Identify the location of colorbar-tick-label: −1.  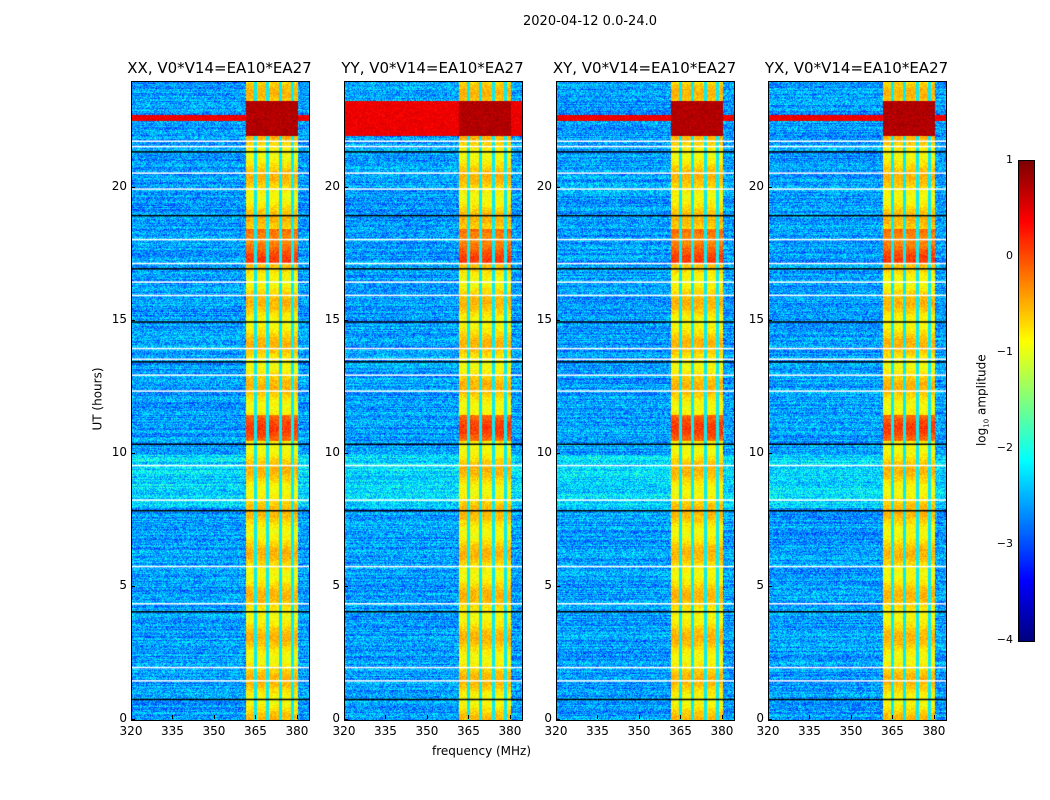
(1004, 351).